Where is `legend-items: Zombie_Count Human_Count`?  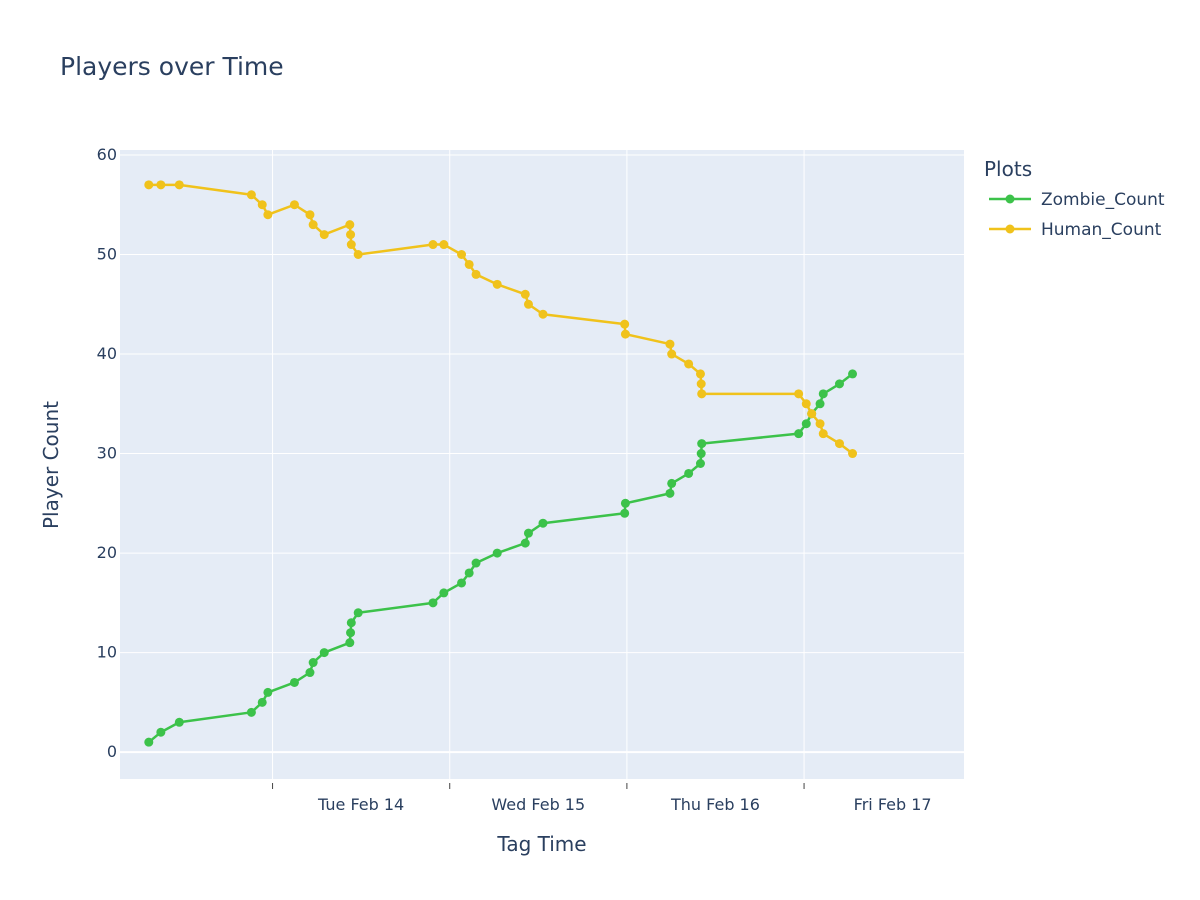
legend-items: Zombie_Count Human_Count is located at coordinates (1077, 215).